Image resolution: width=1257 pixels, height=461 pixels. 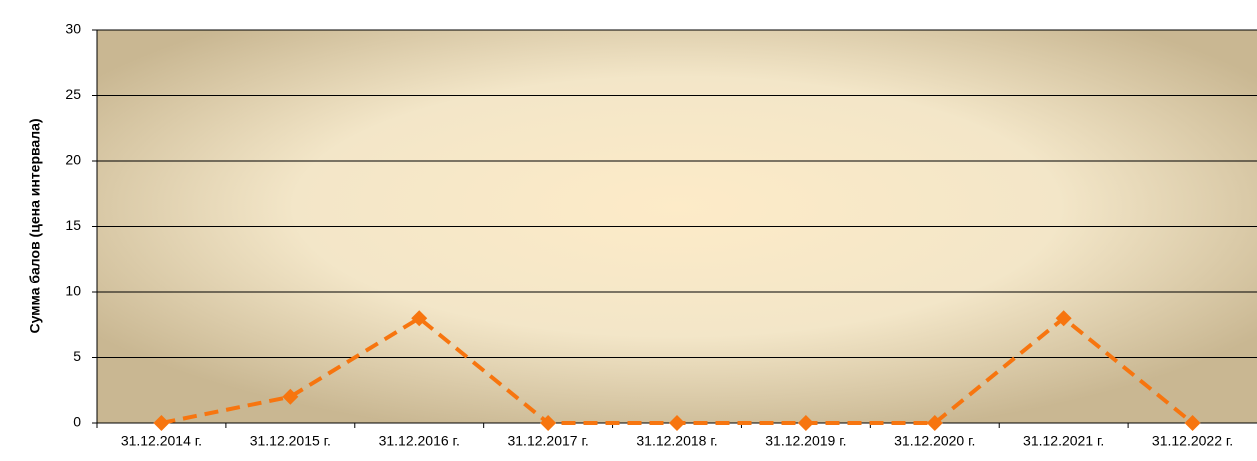 I want to click on y-tick-label: 25, so click(x=73, y=94).